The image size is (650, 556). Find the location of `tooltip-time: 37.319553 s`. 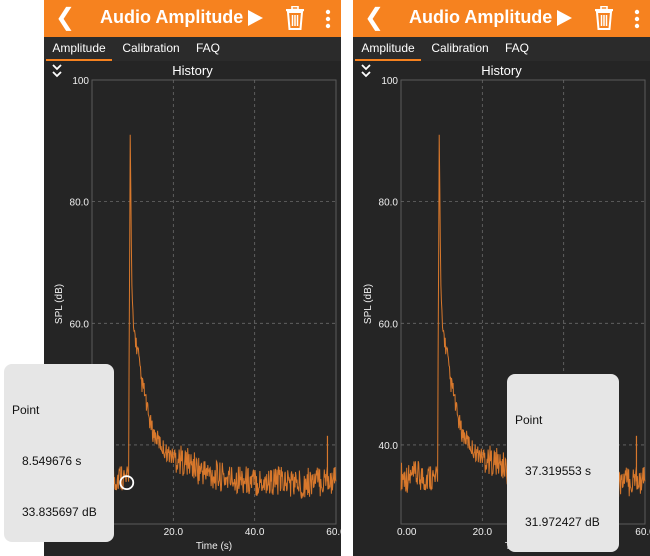

tooltip-time: 37.319553 s is located at coordinates (558, 471).